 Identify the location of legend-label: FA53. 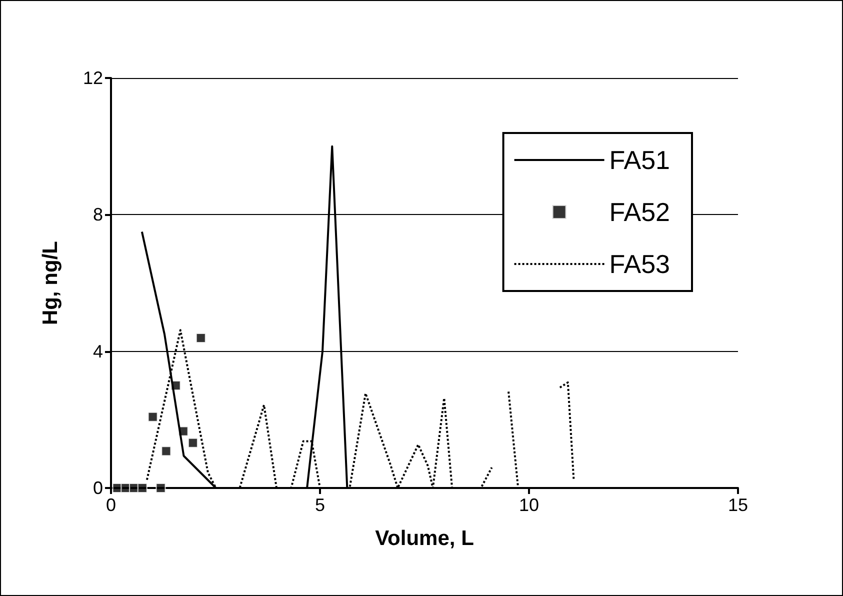
(639, 264).